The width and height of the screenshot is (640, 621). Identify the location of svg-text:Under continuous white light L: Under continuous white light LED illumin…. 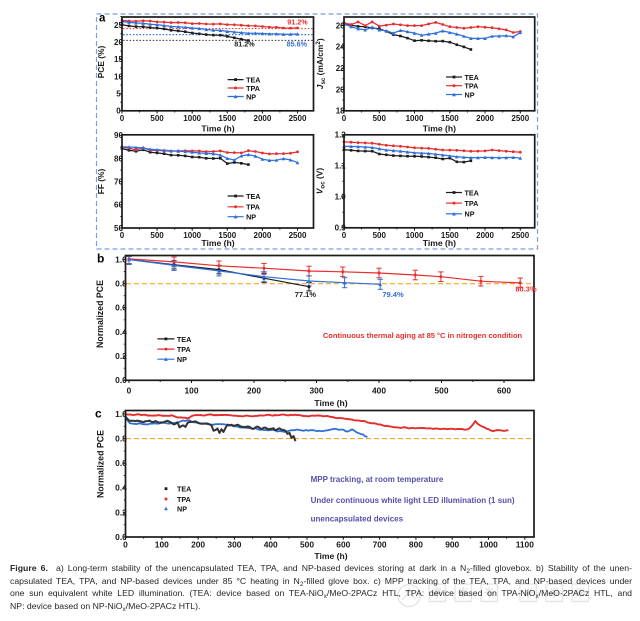
(413, 500).